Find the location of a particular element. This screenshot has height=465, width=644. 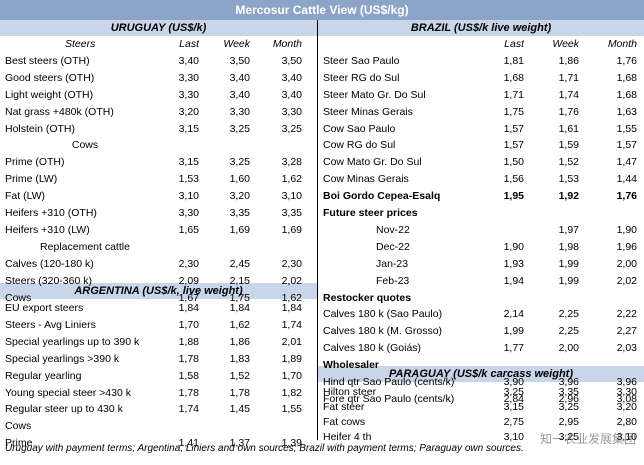

table-row: Calves 180 k (M. Grosso) 1,99 2,25 2,27 is located at coordinates (481, 331).